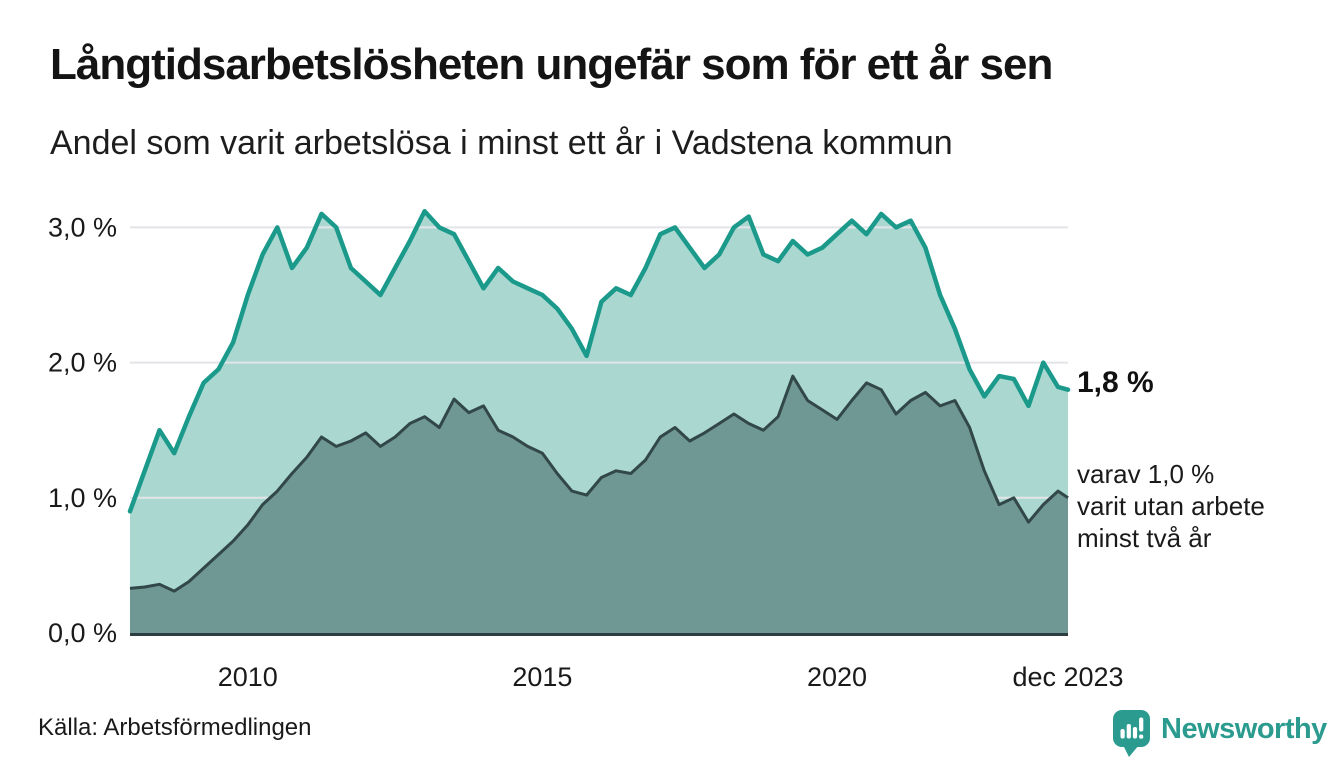 Image resolution: width=1340 pixels, height=780 pixels. I want to click on y-tick-label: 1,0 %, so click(82, 498).